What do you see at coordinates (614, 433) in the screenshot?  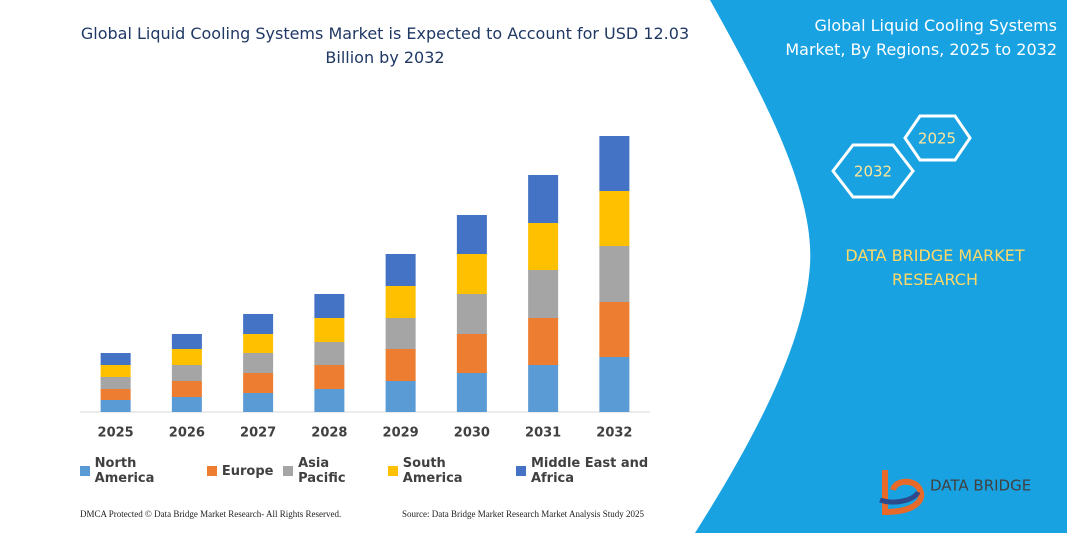 I see `x-tick-label: 2032` at bounding box center [614, 433].